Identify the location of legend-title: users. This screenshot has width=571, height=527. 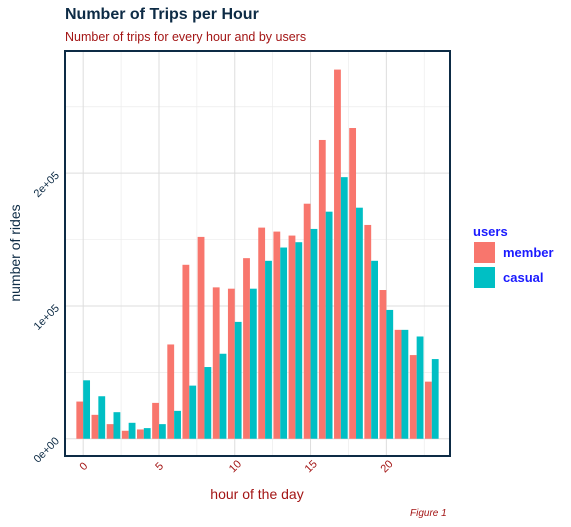
(490, 231).